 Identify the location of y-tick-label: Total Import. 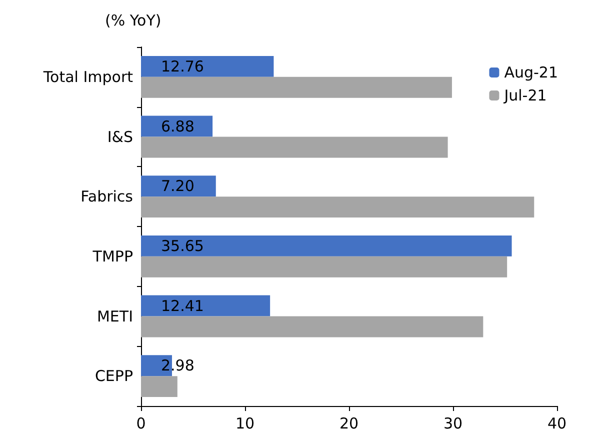
(88, 77).